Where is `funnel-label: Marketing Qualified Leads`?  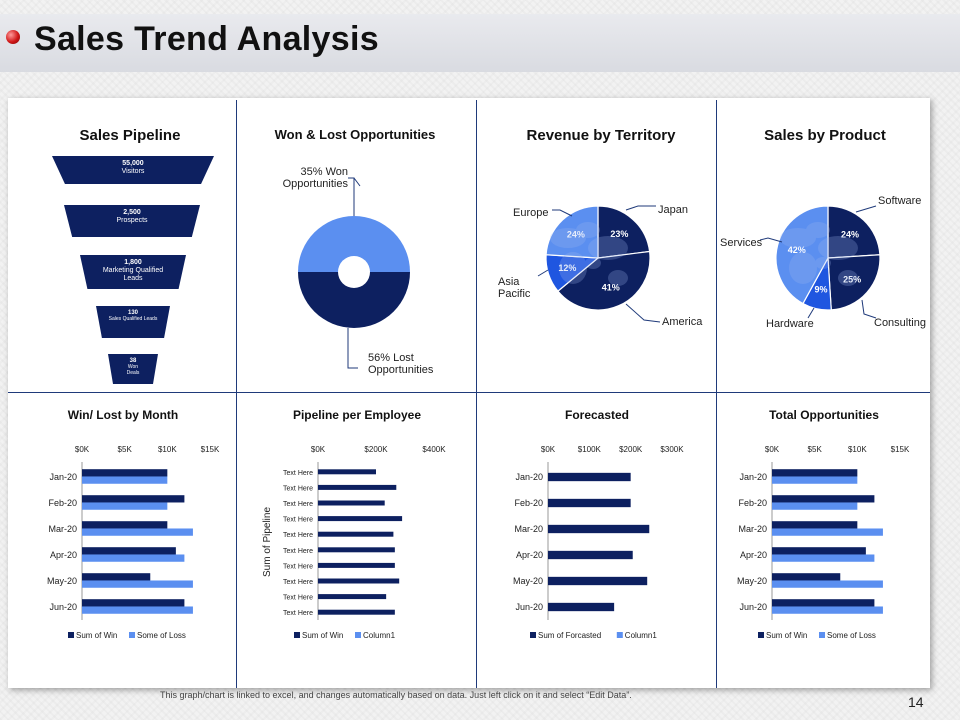 funnel-label: Marketing Qualified Leads is located at coordinates (133, 274).